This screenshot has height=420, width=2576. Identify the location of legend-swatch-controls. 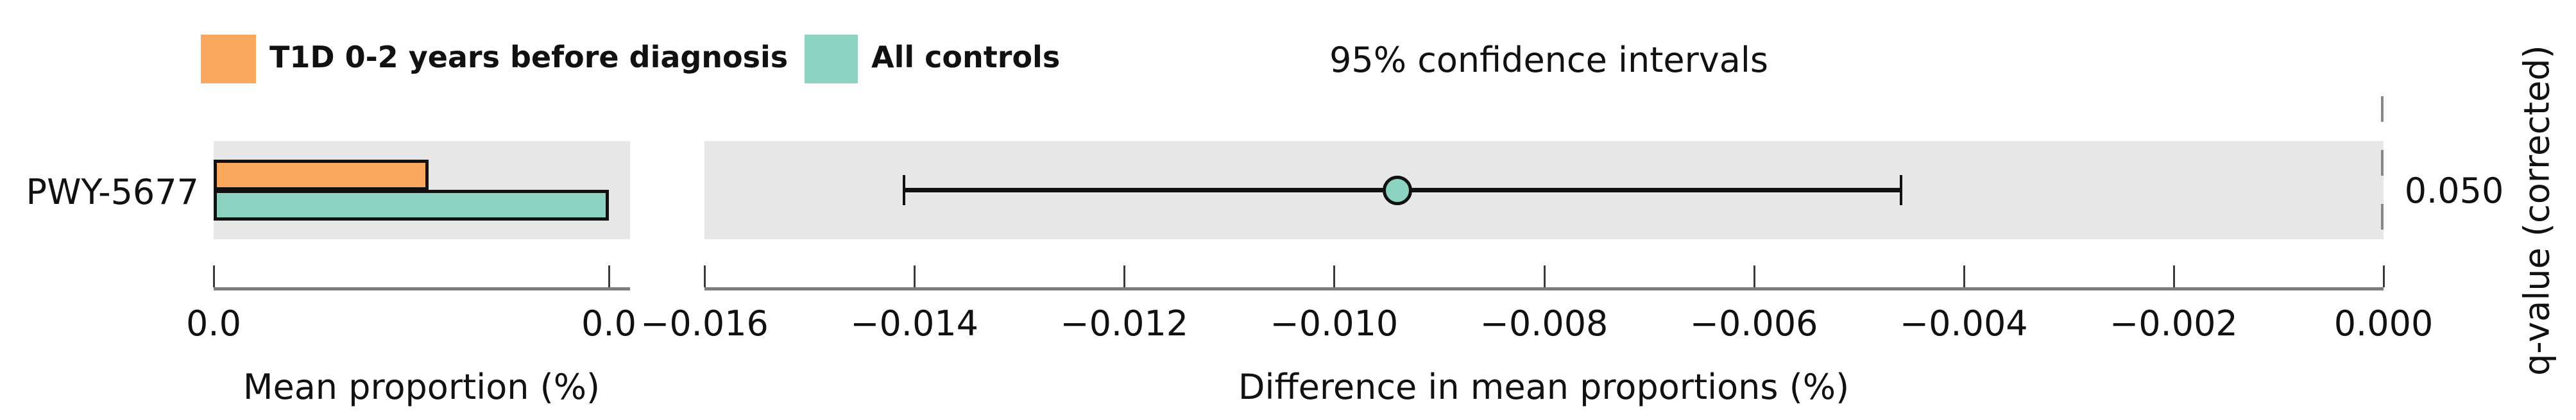
(832, 59).